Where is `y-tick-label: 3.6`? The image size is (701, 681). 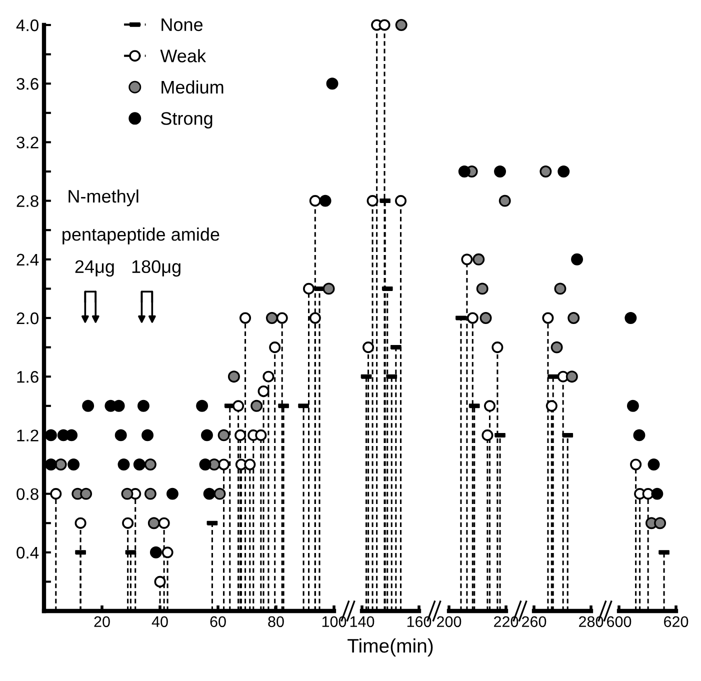 y-tick-label: 3.6 is located at coordinates (27, 84).